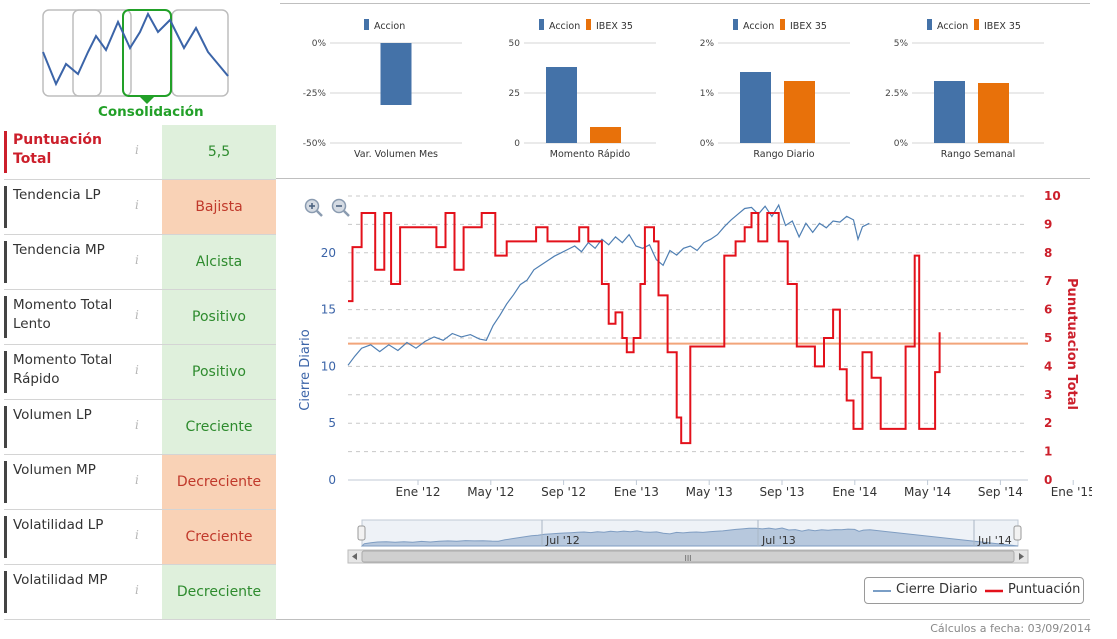  What do you see at coordinates (683, 178) in the screenshot?
I see `middle-border-line` at bounding box center [683, 178].